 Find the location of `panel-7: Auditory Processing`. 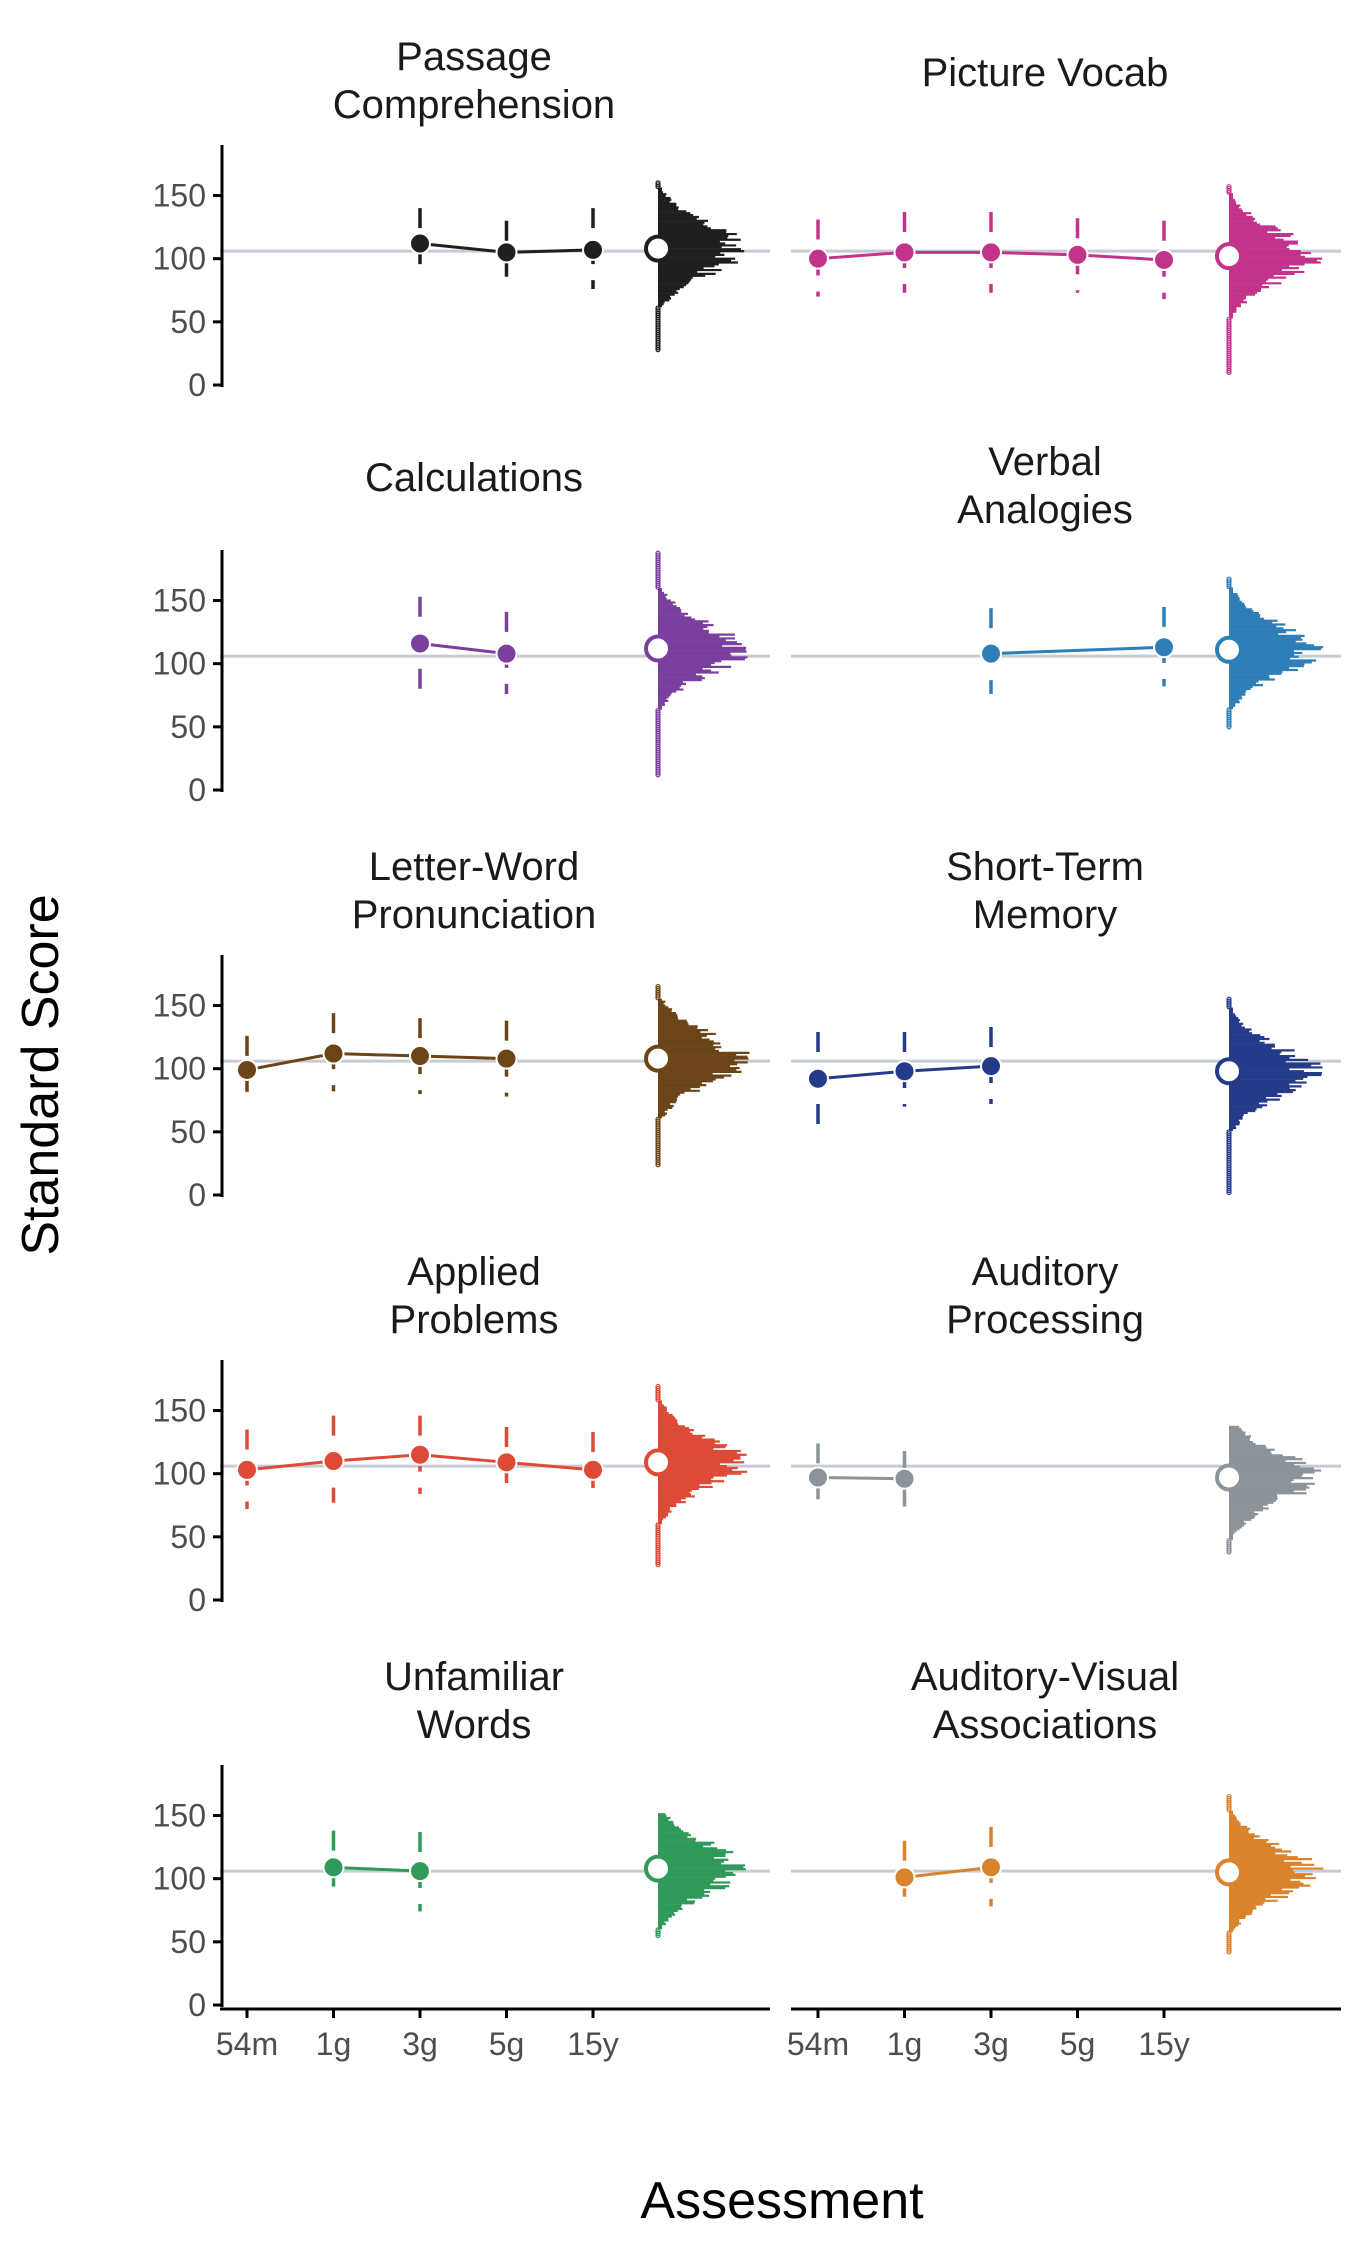

panel-7: Auditory Processing is located at coordinates (1066, 1402).